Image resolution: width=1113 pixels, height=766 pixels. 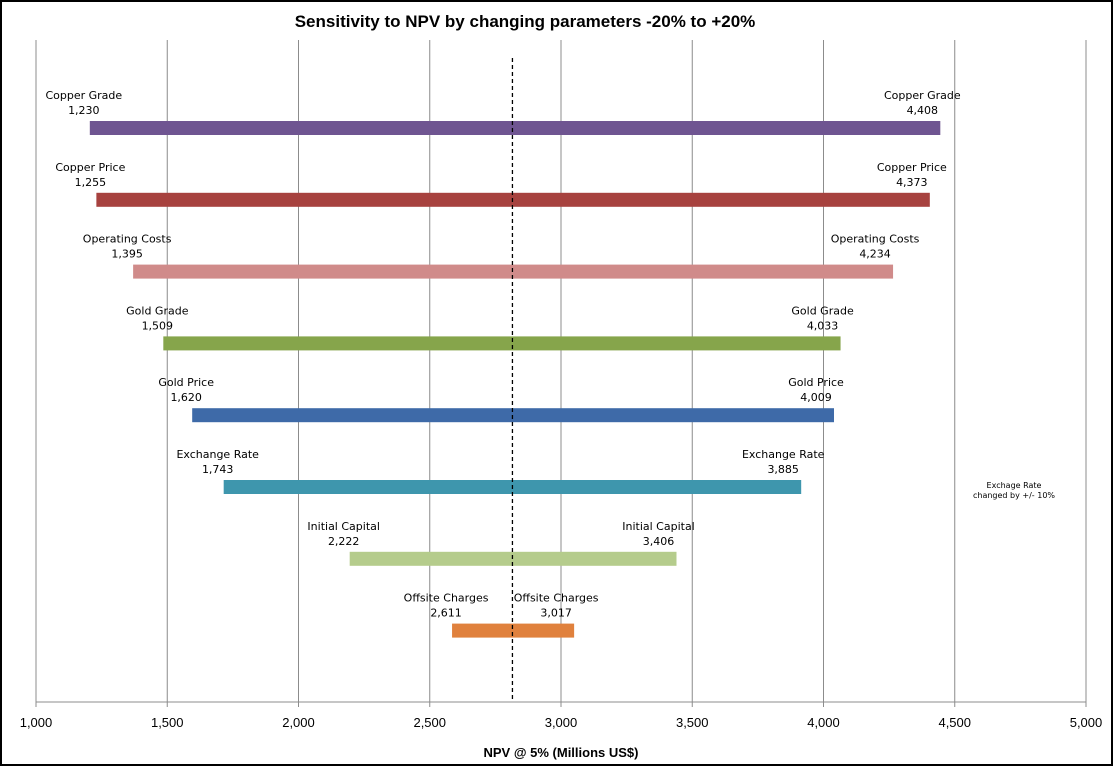 I want to click on x-axis-label: NPV @ 5% (Millions US$), so click(x=561, y=752).